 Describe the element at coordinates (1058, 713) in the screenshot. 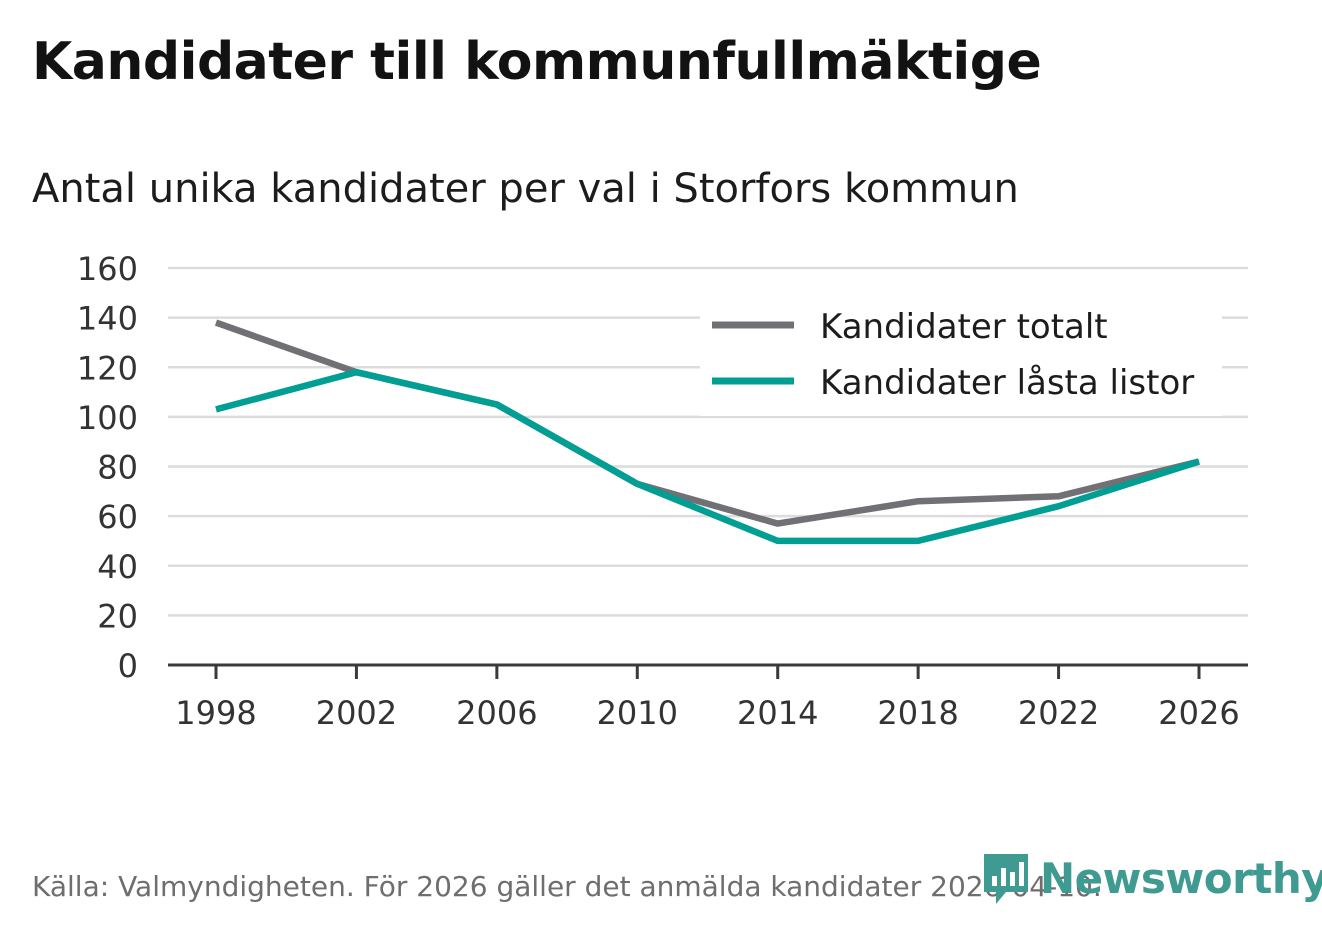

I see `x-tick-label: 2022` at that location.